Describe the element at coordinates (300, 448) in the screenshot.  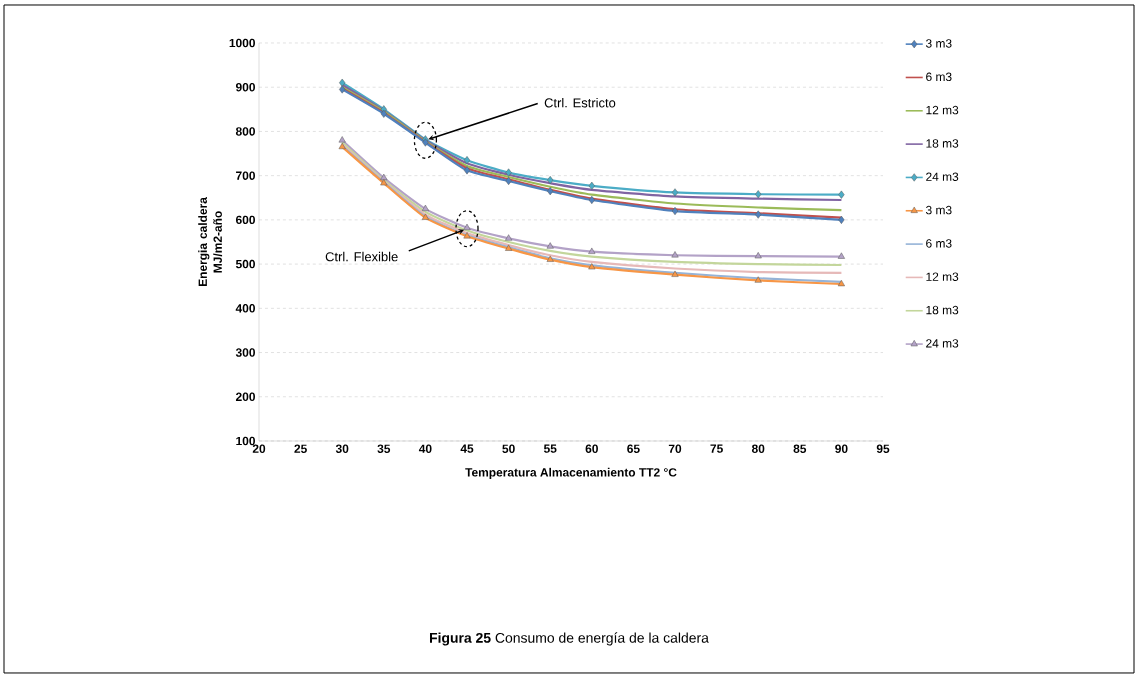
I see `x-tick-label: 25` at that location.